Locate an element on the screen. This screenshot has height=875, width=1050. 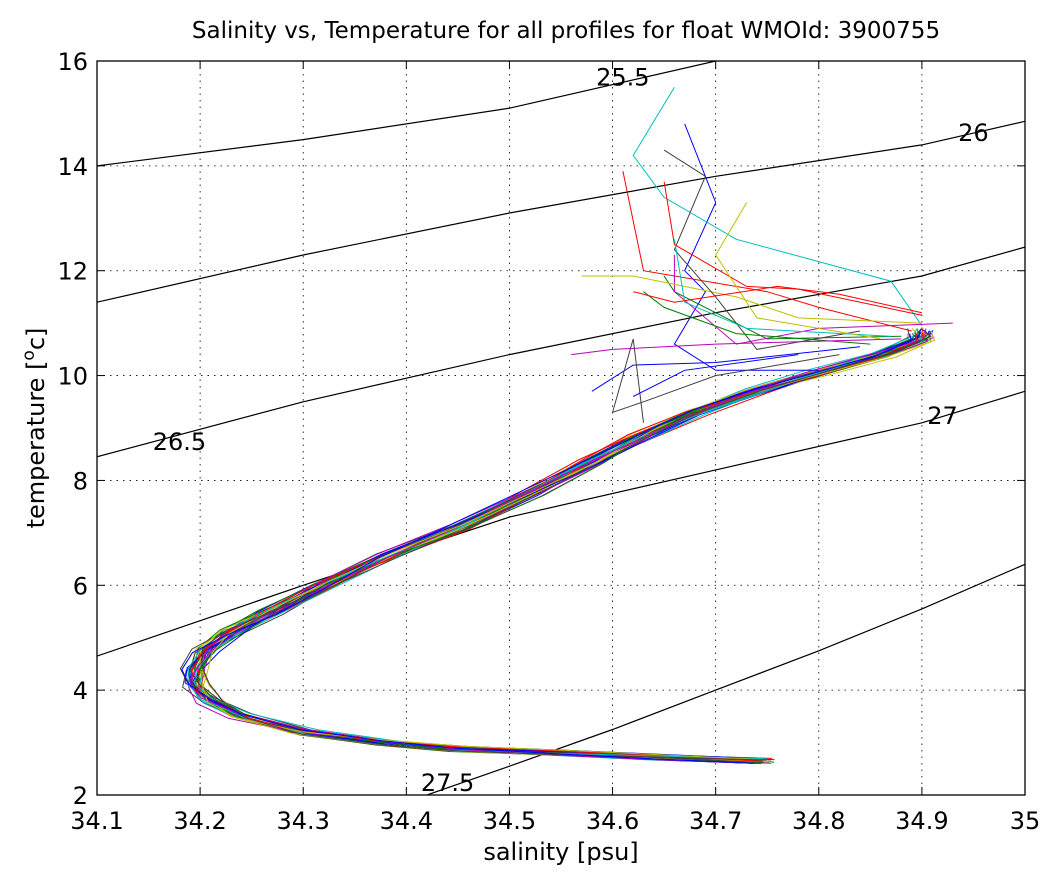
x-tick-label: 34.9 is located at coordinates (921, 821).